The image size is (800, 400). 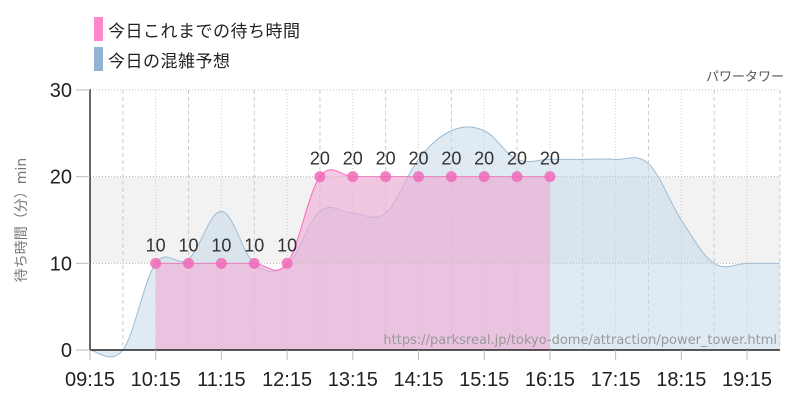 I want to click on x-tick-label: 11:15, so click(x=221, y=380).